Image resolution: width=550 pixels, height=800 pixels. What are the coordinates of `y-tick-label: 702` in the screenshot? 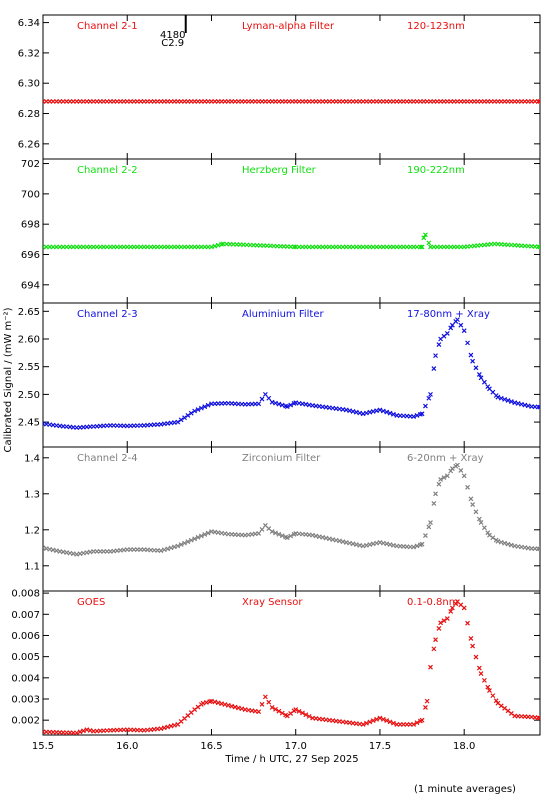 It's located at (30, 164).